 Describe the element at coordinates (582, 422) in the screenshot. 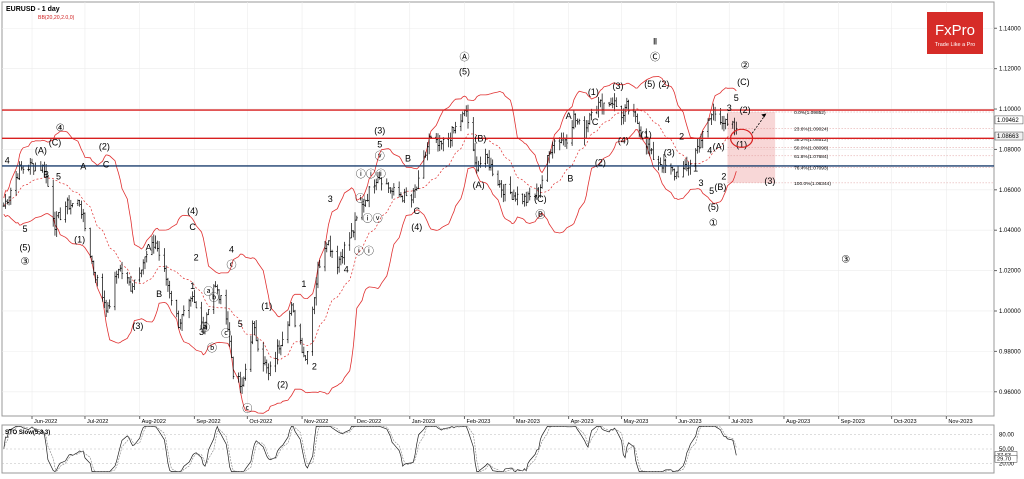

I see `x-tick-label: Apr-2023` at that location.